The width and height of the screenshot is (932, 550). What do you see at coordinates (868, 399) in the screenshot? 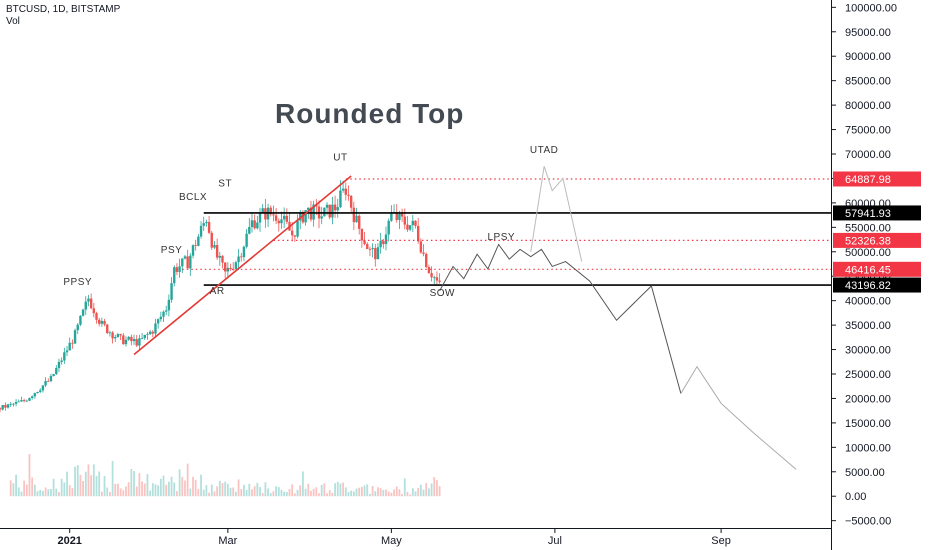
I see `y-tick-label: 20000.00` at bounding box center [868, 399].